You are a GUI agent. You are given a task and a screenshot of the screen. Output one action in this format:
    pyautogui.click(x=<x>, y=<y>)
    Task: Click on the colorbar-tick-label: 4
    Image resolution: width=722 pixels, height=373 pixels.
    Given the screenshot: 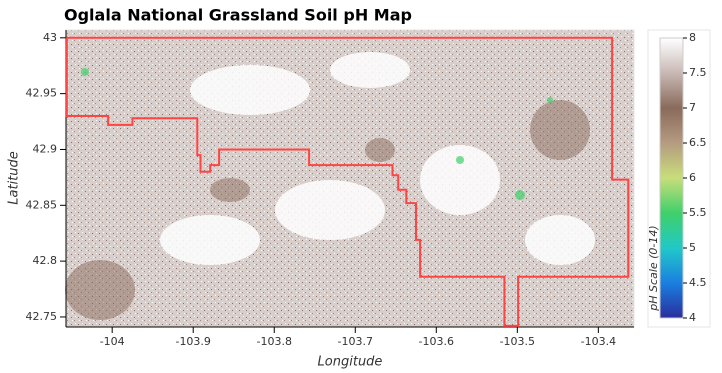 What is the action you would take?
    pyautogui.click(x=692, y=317)
    